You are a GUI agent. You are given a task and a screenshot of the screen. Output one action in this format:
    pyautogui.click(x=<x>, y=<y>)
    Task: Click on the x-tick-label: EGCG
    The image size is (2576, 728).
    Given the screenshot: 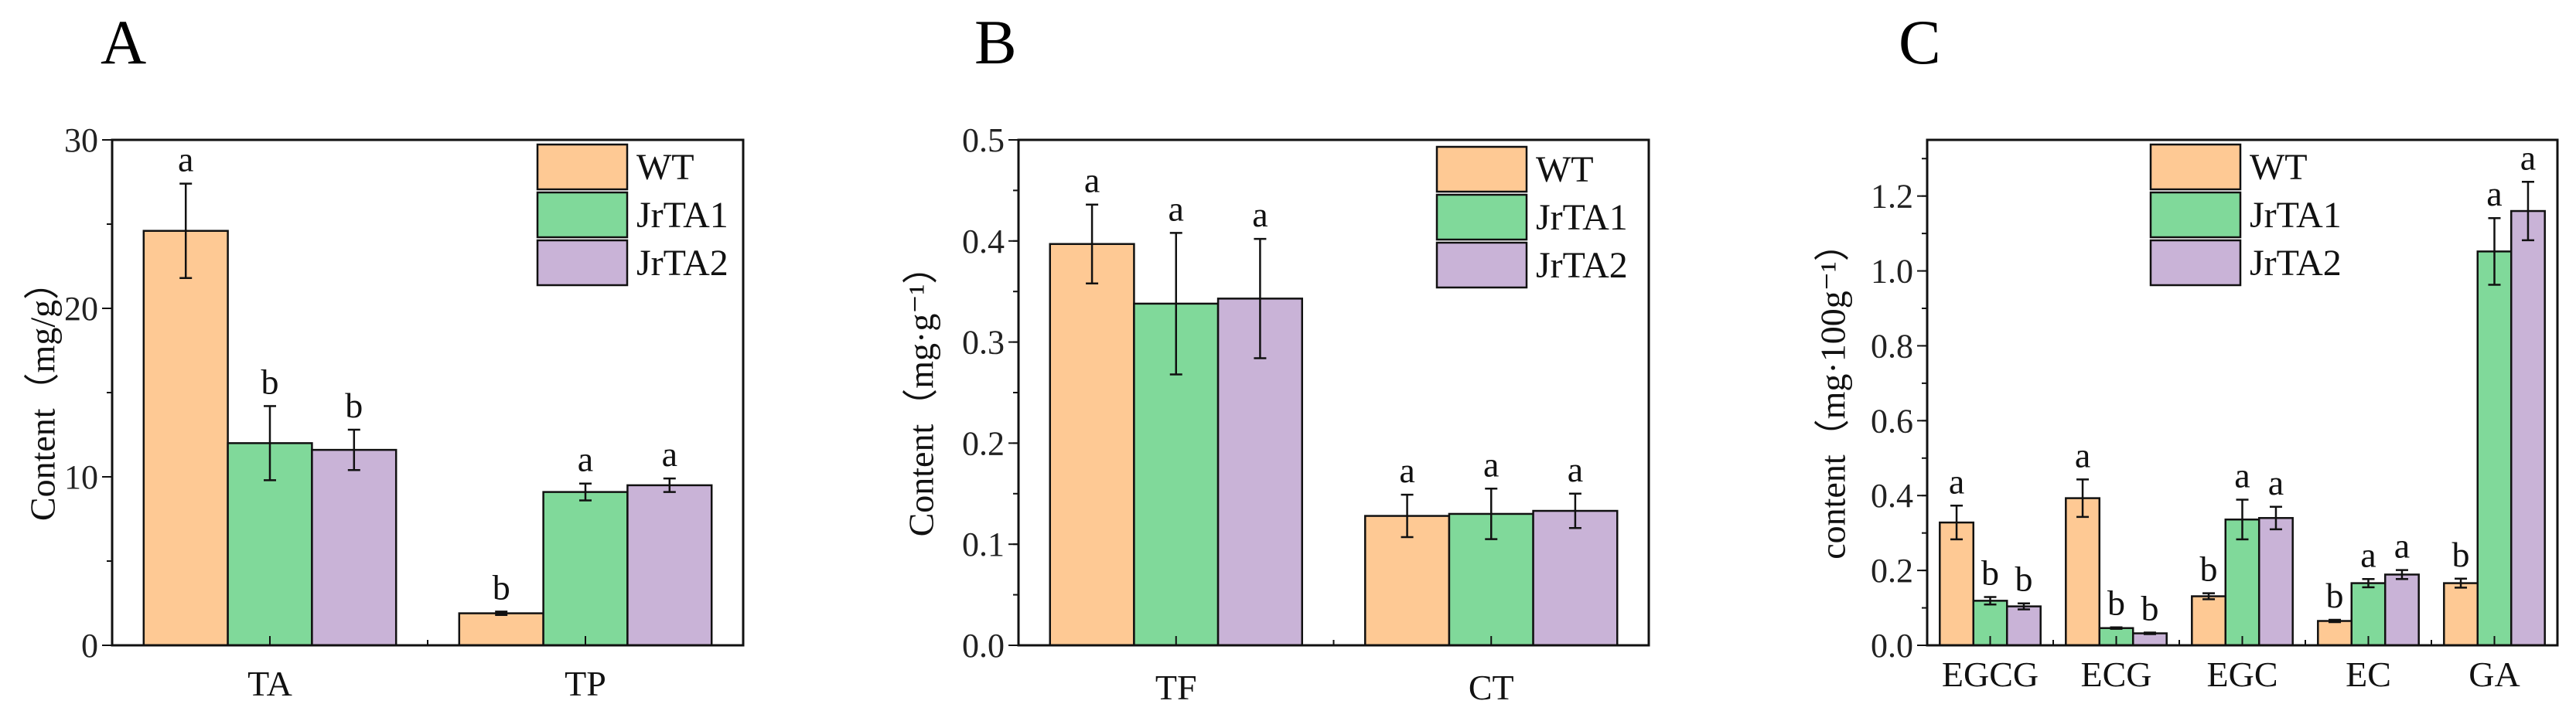 What is the action you would take?
    pyautogui.click(x=1991, y=674)
    